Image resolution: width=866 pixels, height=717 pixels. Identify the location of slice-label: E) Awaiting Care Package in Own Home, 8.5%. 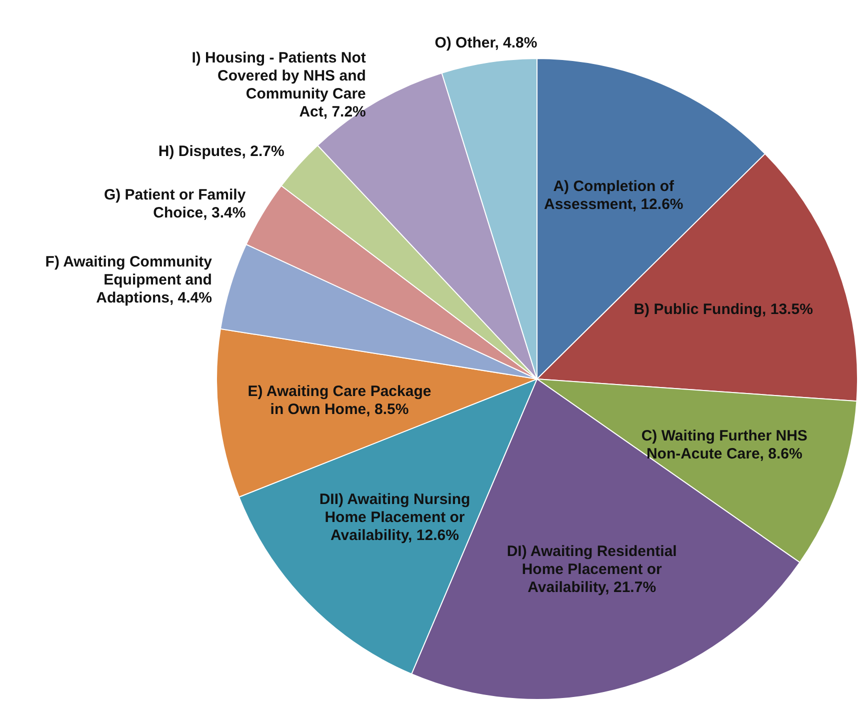
(340, 400).